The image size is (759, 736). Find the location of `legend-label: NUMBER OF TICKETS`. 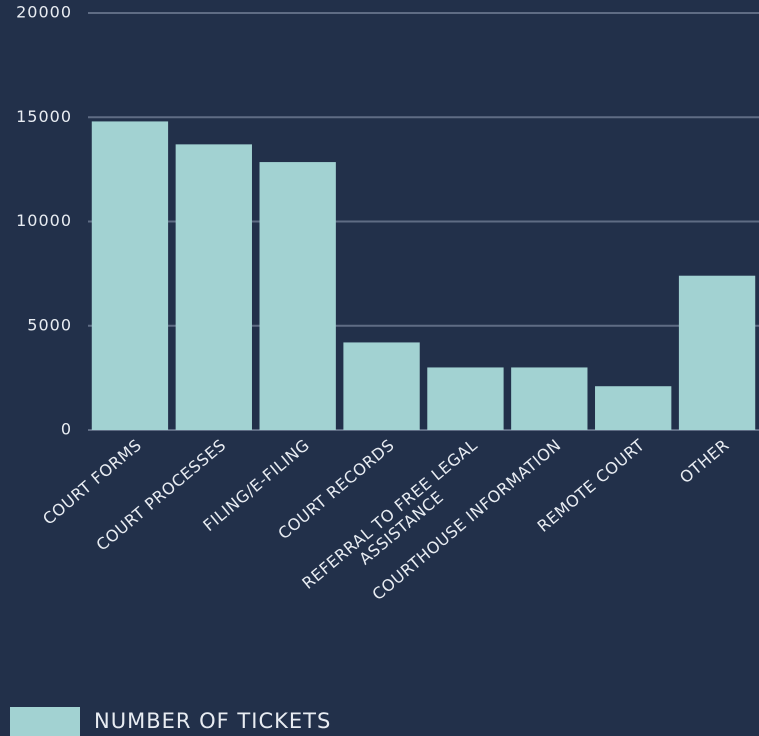

legend-label: NUMBER OF TICKETS is located at coordinates (213, 721).